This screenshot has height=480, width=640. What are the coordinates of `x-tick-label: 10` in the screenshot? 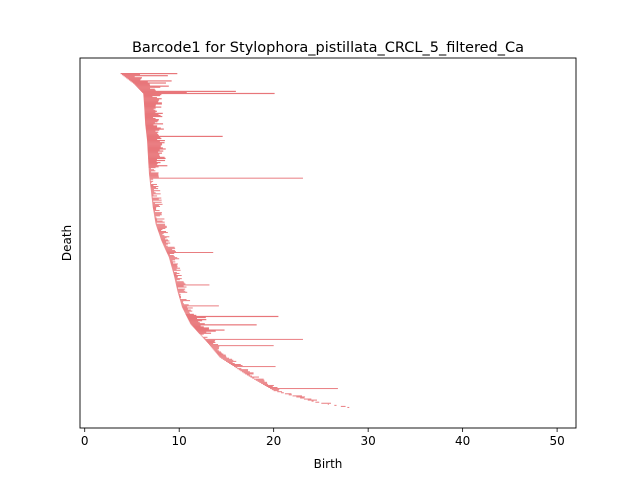 It's located at (179, 441).